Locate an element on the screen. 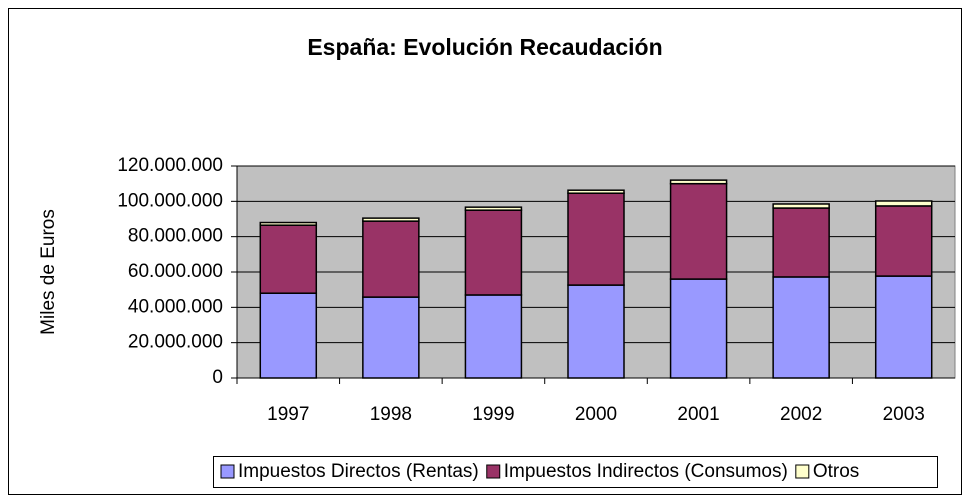  x-tick-label: 1999 is located at coordinates (493, 414).